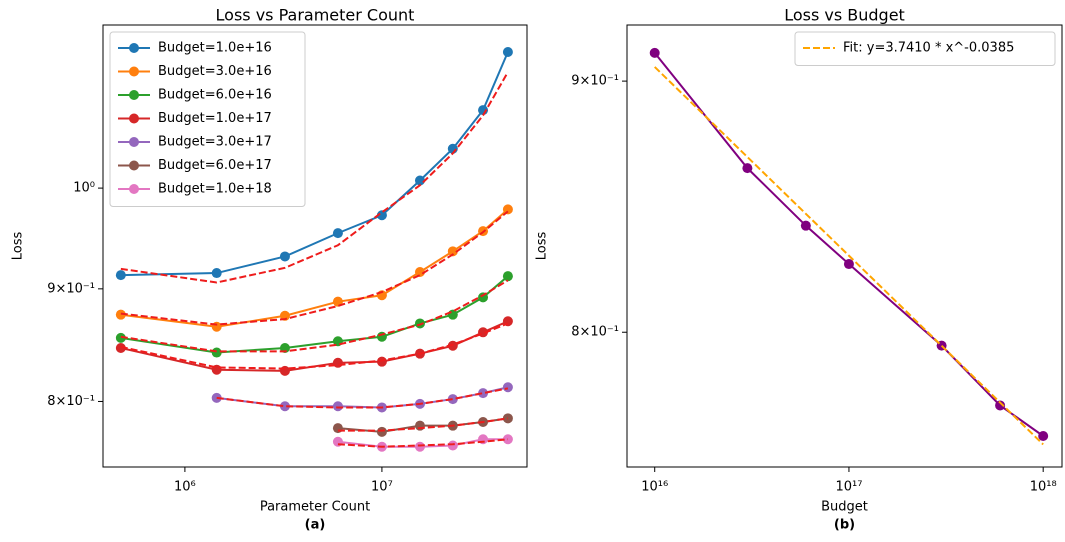 The height and width of the screenshot is (542, 1065). Describe the element at coordinates (654, 487) in the screenshot. I see `x-tick-label: 10¹⁶` at that location.